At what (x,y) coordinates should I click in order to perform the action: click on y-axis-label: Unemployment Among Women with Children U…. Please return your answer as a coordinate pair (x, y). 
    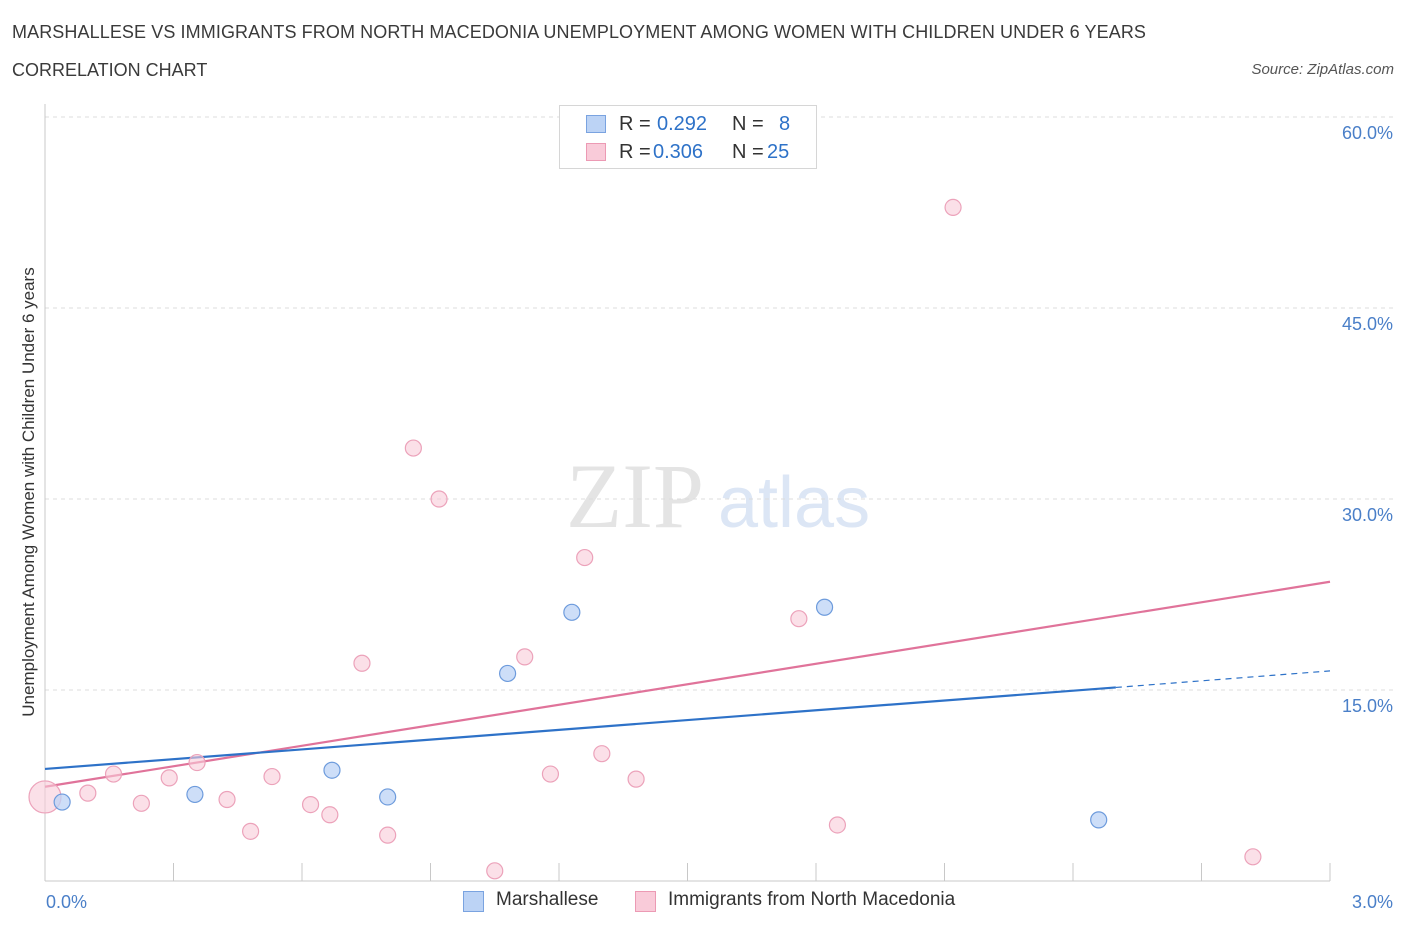
    Looking at the image, I should click on (28, 492).